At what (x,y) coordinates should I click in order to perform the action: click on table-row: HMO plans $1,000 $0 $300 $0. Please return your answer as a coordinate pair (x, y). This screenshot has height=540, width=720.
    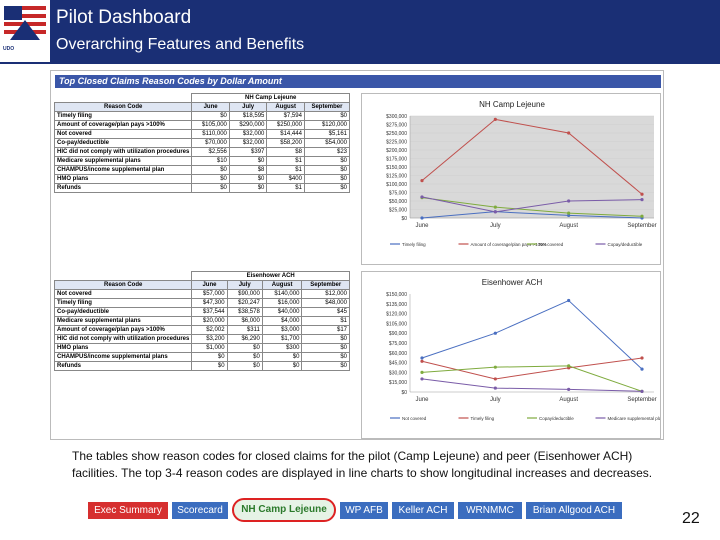
    Looking at the image, I should click on (201, 348).